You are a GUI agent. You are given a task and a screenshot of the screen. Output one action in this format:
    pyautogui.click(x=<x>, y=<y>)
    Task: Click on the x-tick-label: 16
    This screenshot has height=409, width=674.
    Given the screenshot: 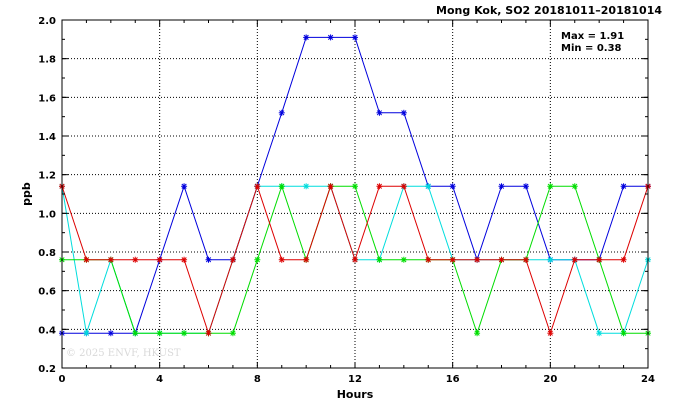 What is the action you would take?
    pyautogui.click(x=453, y=379)
    